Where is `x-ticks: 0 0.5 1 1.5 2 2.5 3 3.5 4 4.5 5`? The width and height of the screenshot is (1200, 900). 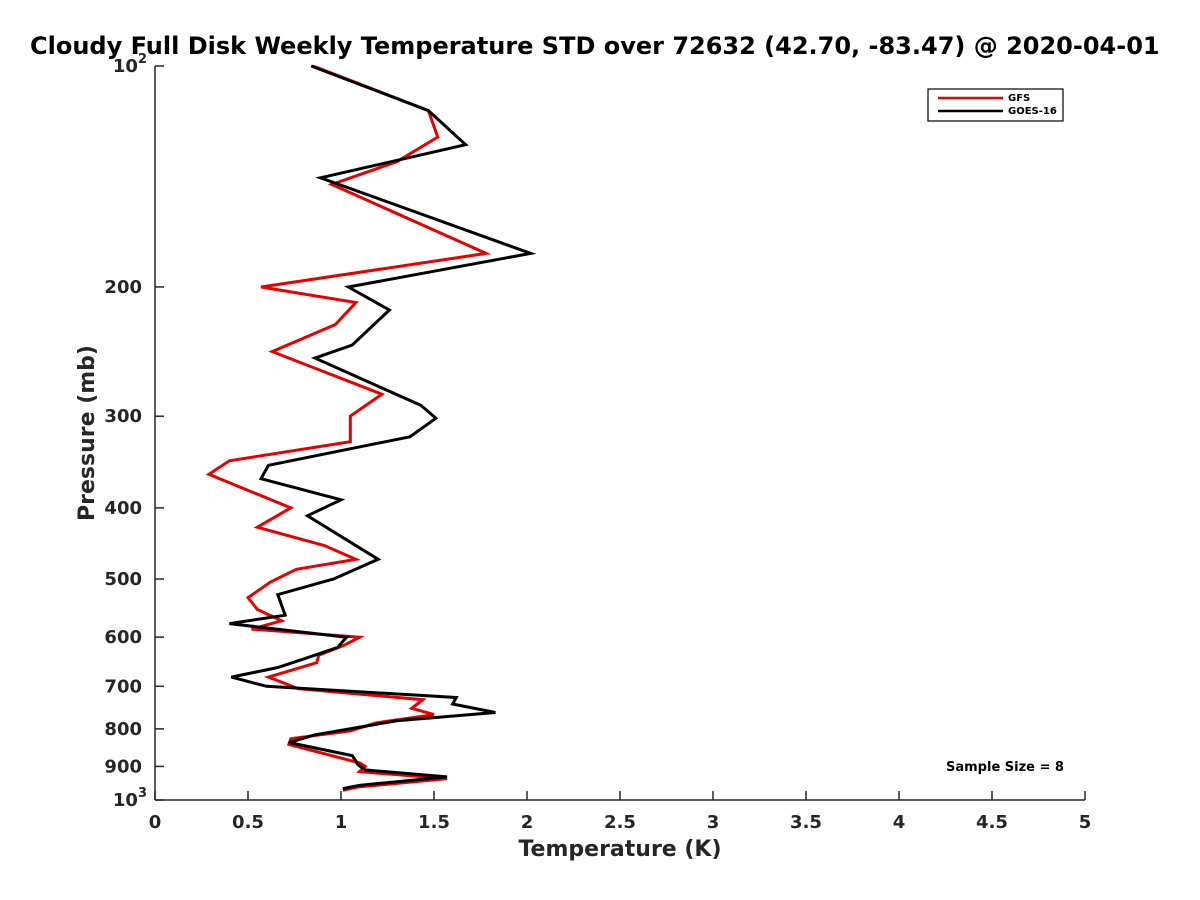
x-ticks: 0 0.5 1 1.5 2 2.5 3 3.5 4 4.5 5 is located at coordinates (620, 812).